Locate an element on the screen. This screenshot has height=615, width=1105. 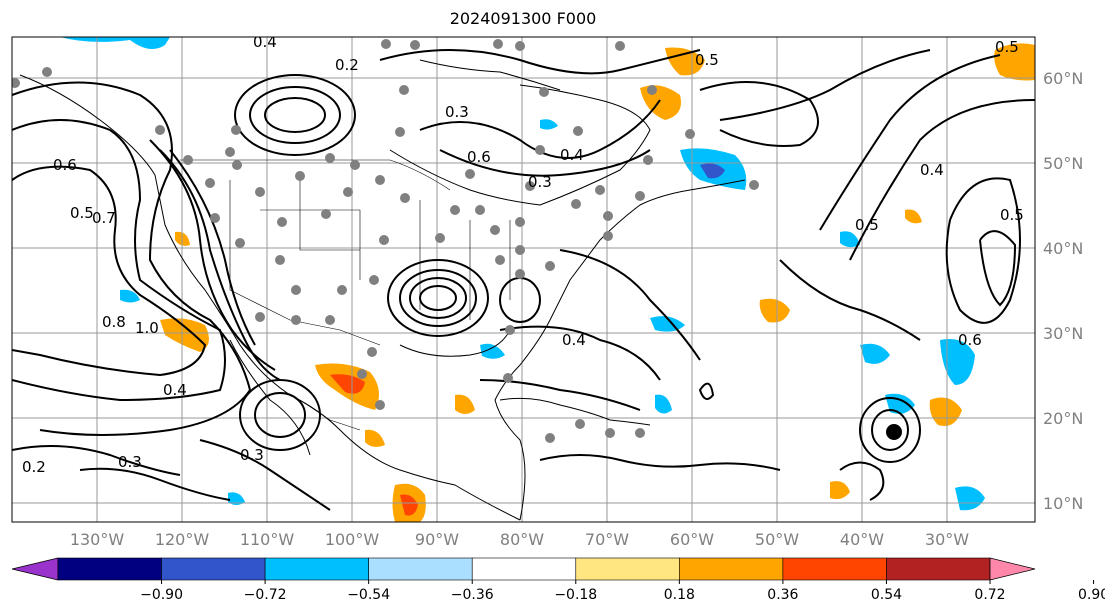
colorbar-tick-label: 0.36 is located at coordinates (782, 595).